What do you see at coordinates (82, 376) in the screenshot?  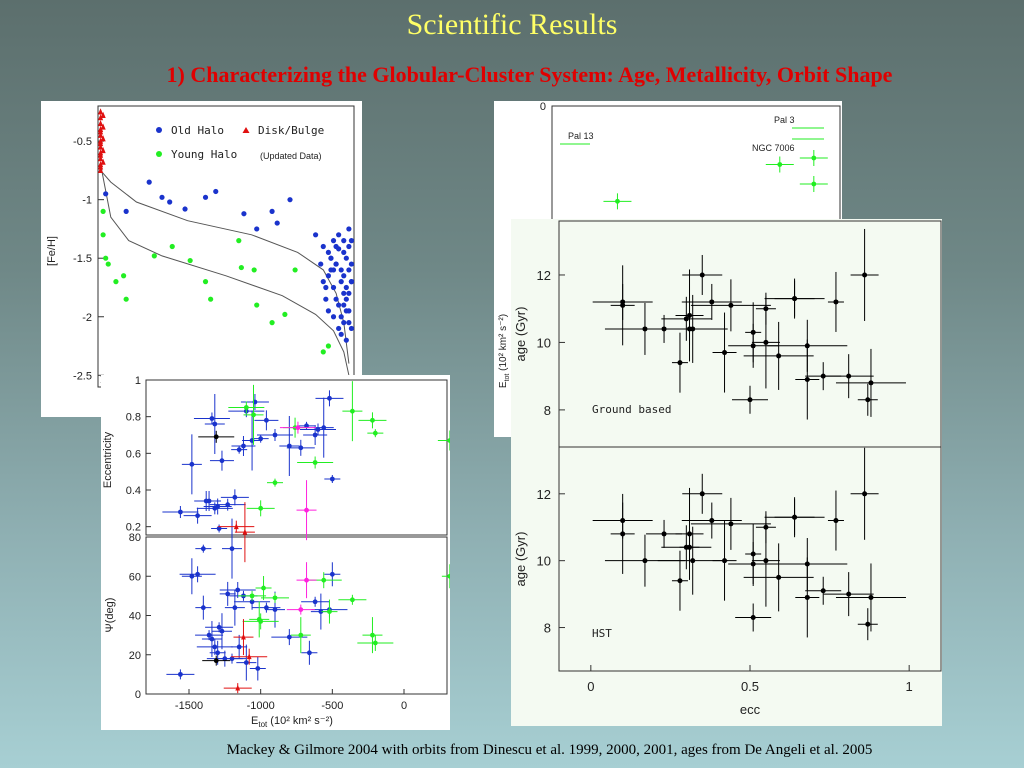 I see `y-tick-label: -2.5` at bounding box center [82, 376].